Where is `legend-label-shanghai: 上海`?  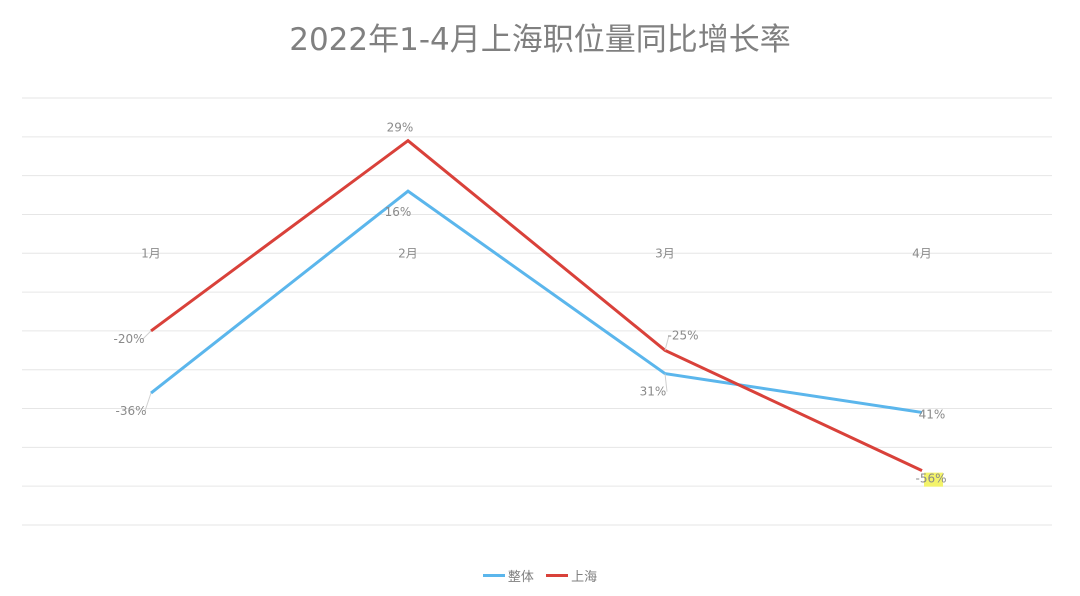 legend-label-shanghai: 上海 is located at coordinates (584, 577).